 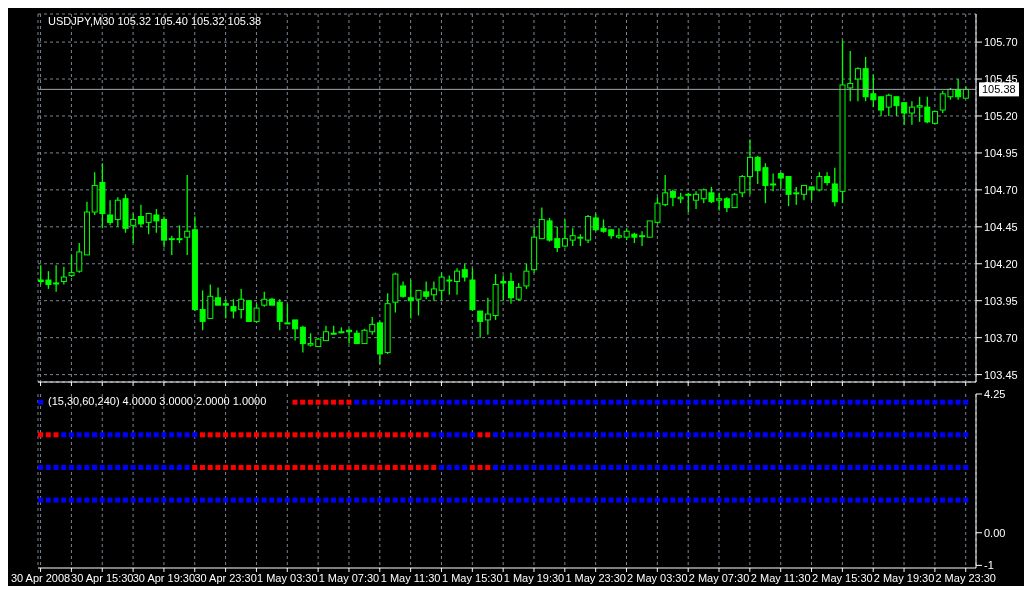 I want to click on x-tick-label: 1 May 19:30, so click(x=534, y=577).